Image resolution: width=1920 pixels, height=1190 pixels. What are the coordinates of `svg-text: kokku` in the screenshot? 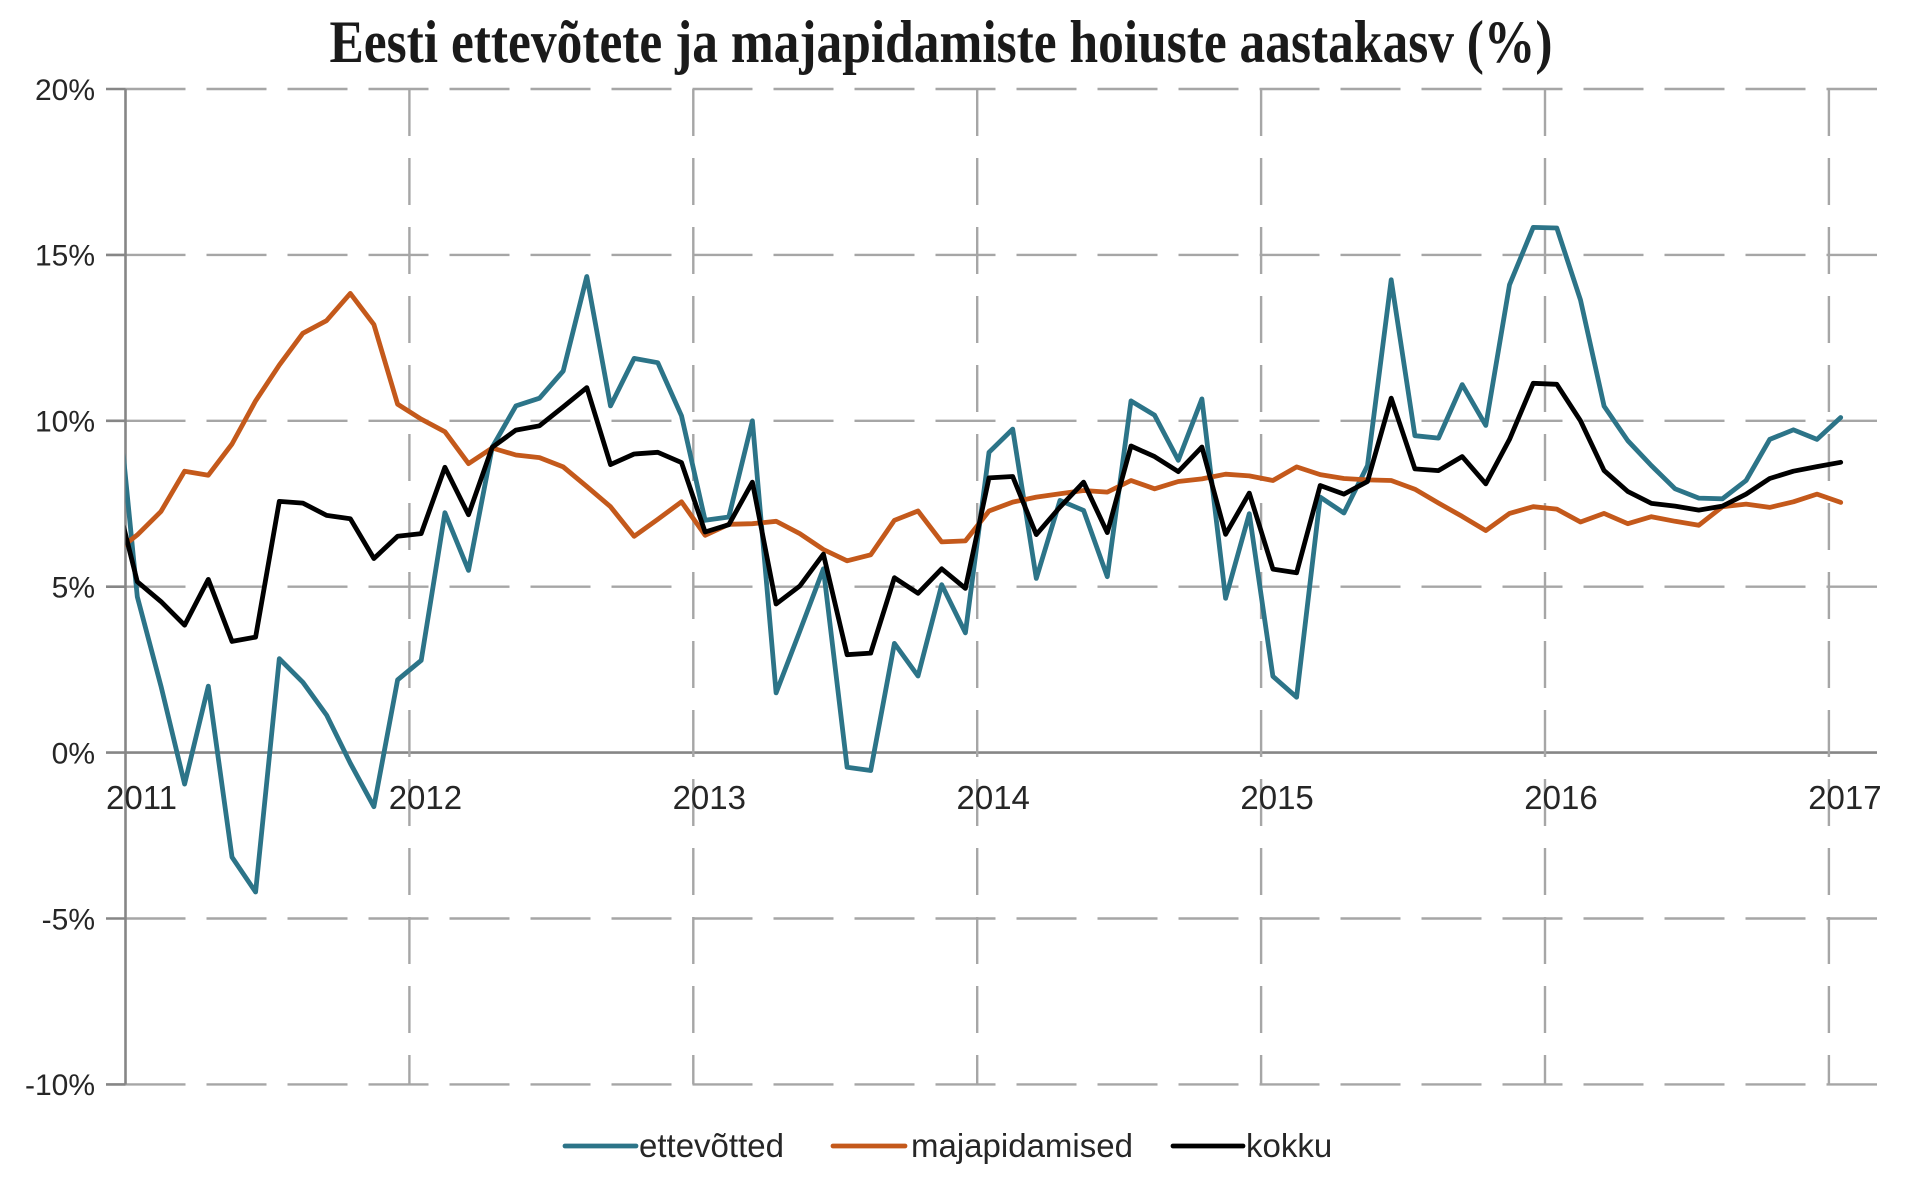 It's located at (1289, 1145).